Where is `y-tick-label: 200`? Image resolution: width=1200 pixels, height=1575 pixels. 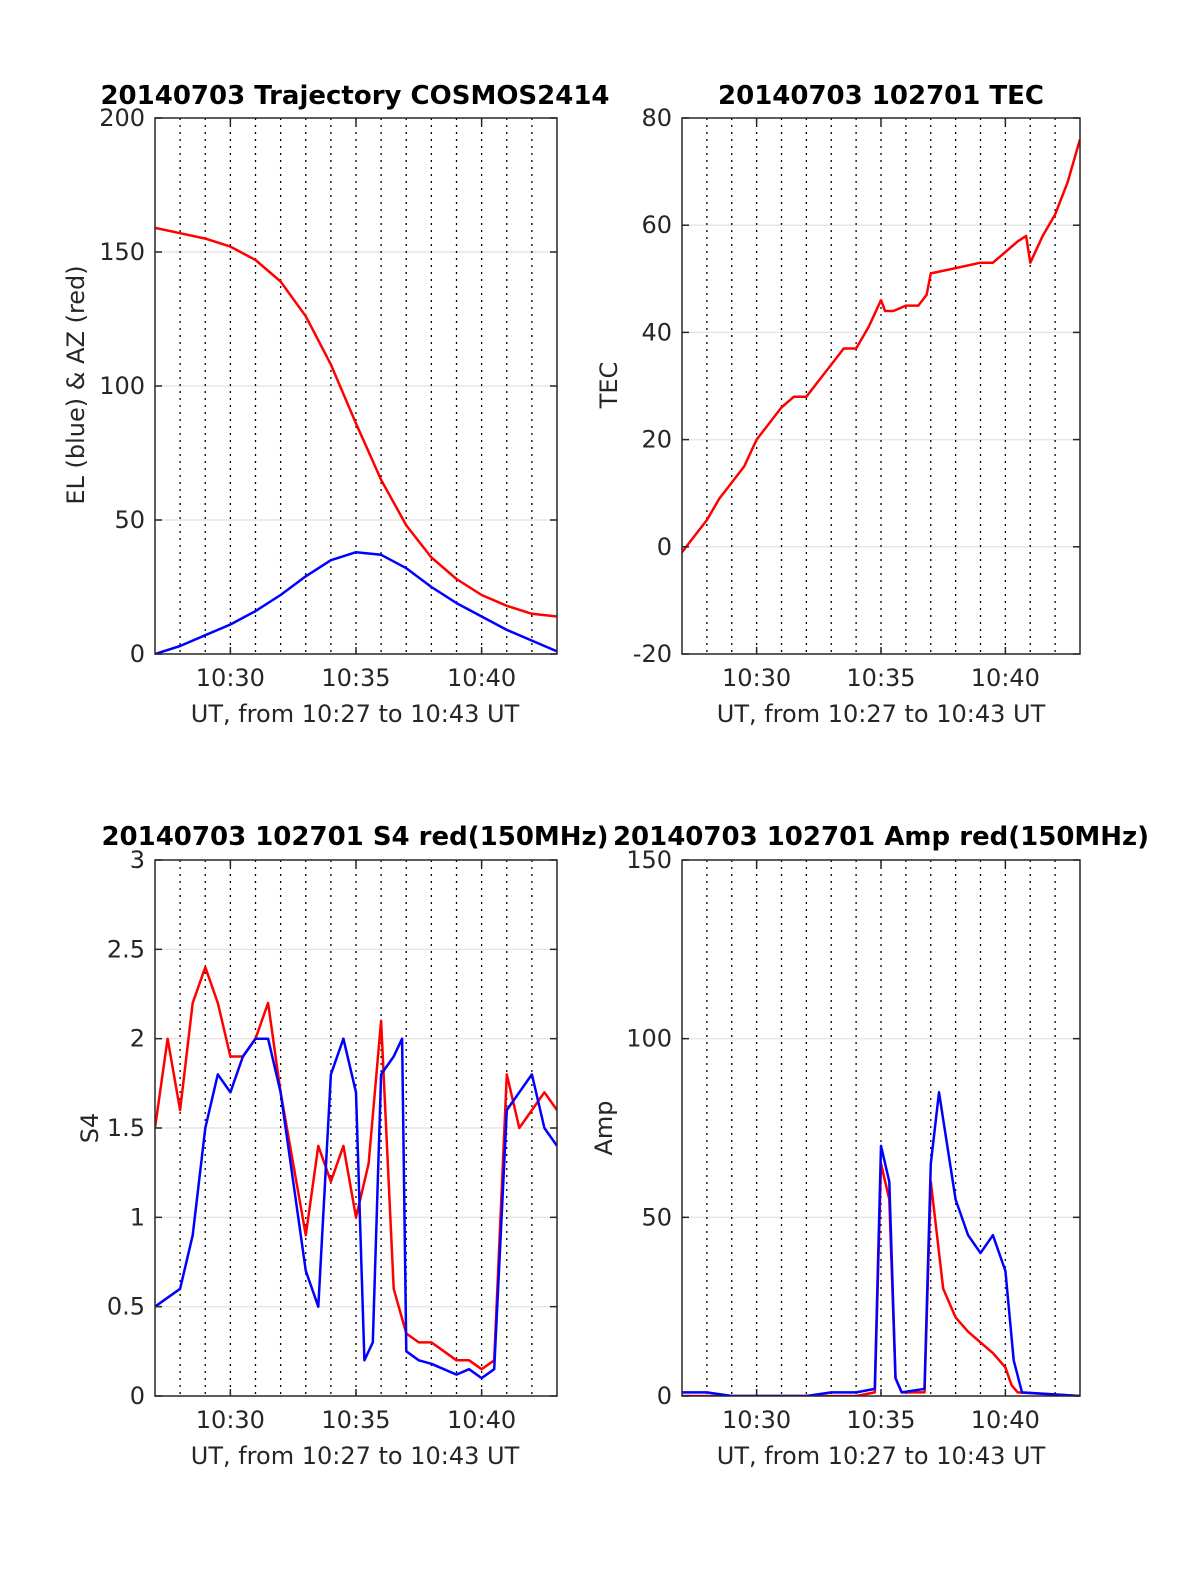
y-tick-label: 200 is located at coordinates (122, 118).